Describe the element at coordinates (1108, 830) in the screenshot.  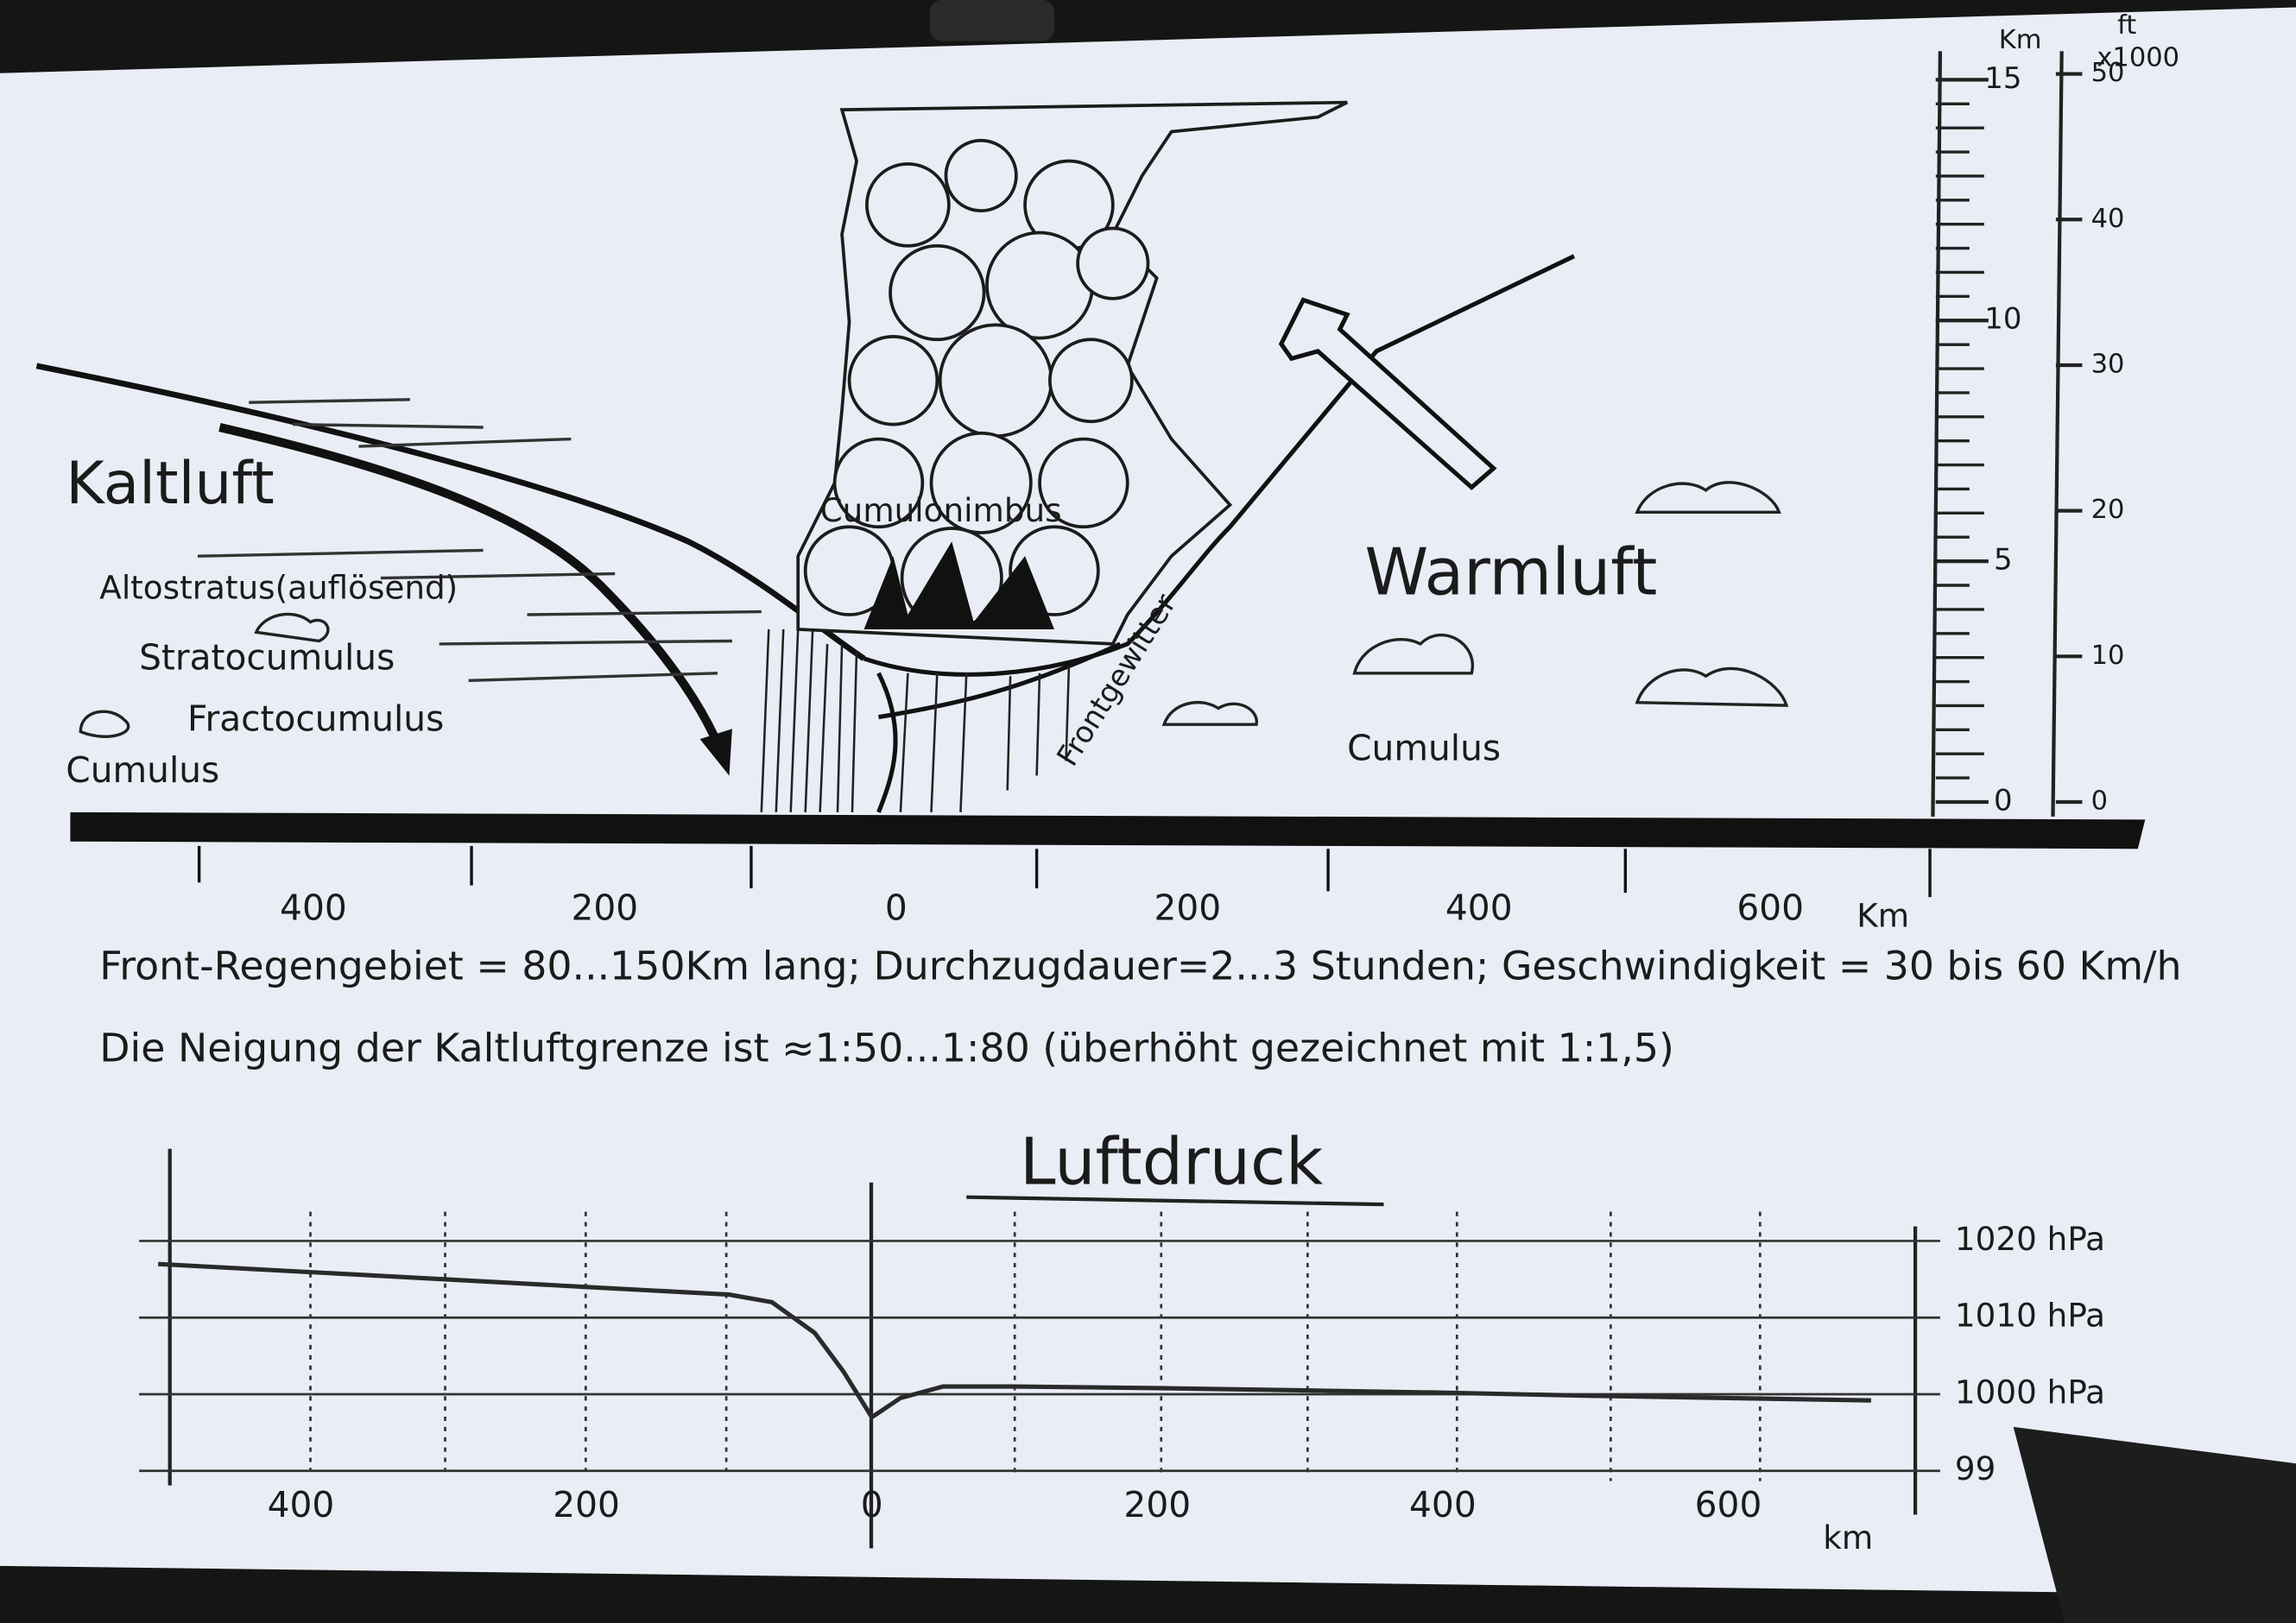
I see `ground` at that location.